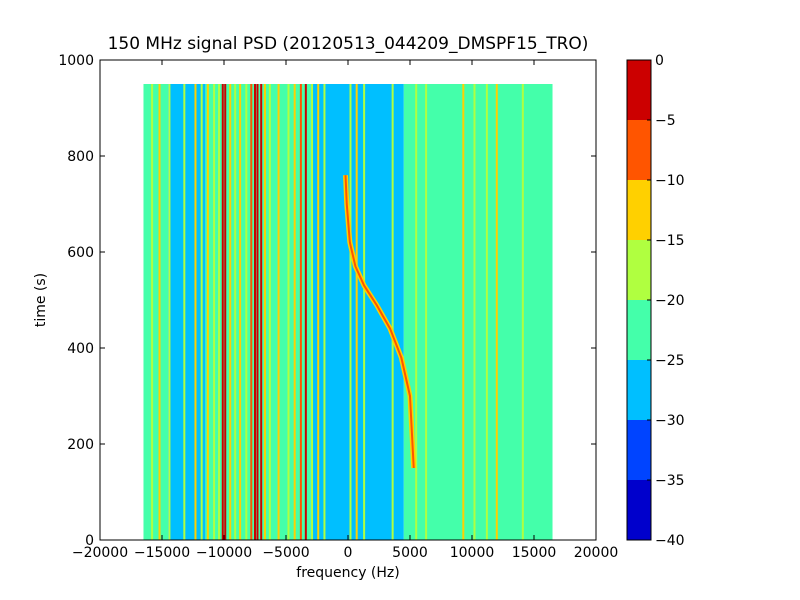  What do you see at coordinates (76, 61) in the screenshot?
I see `y-tick-label: 1000` at bounding box center [76, 61].